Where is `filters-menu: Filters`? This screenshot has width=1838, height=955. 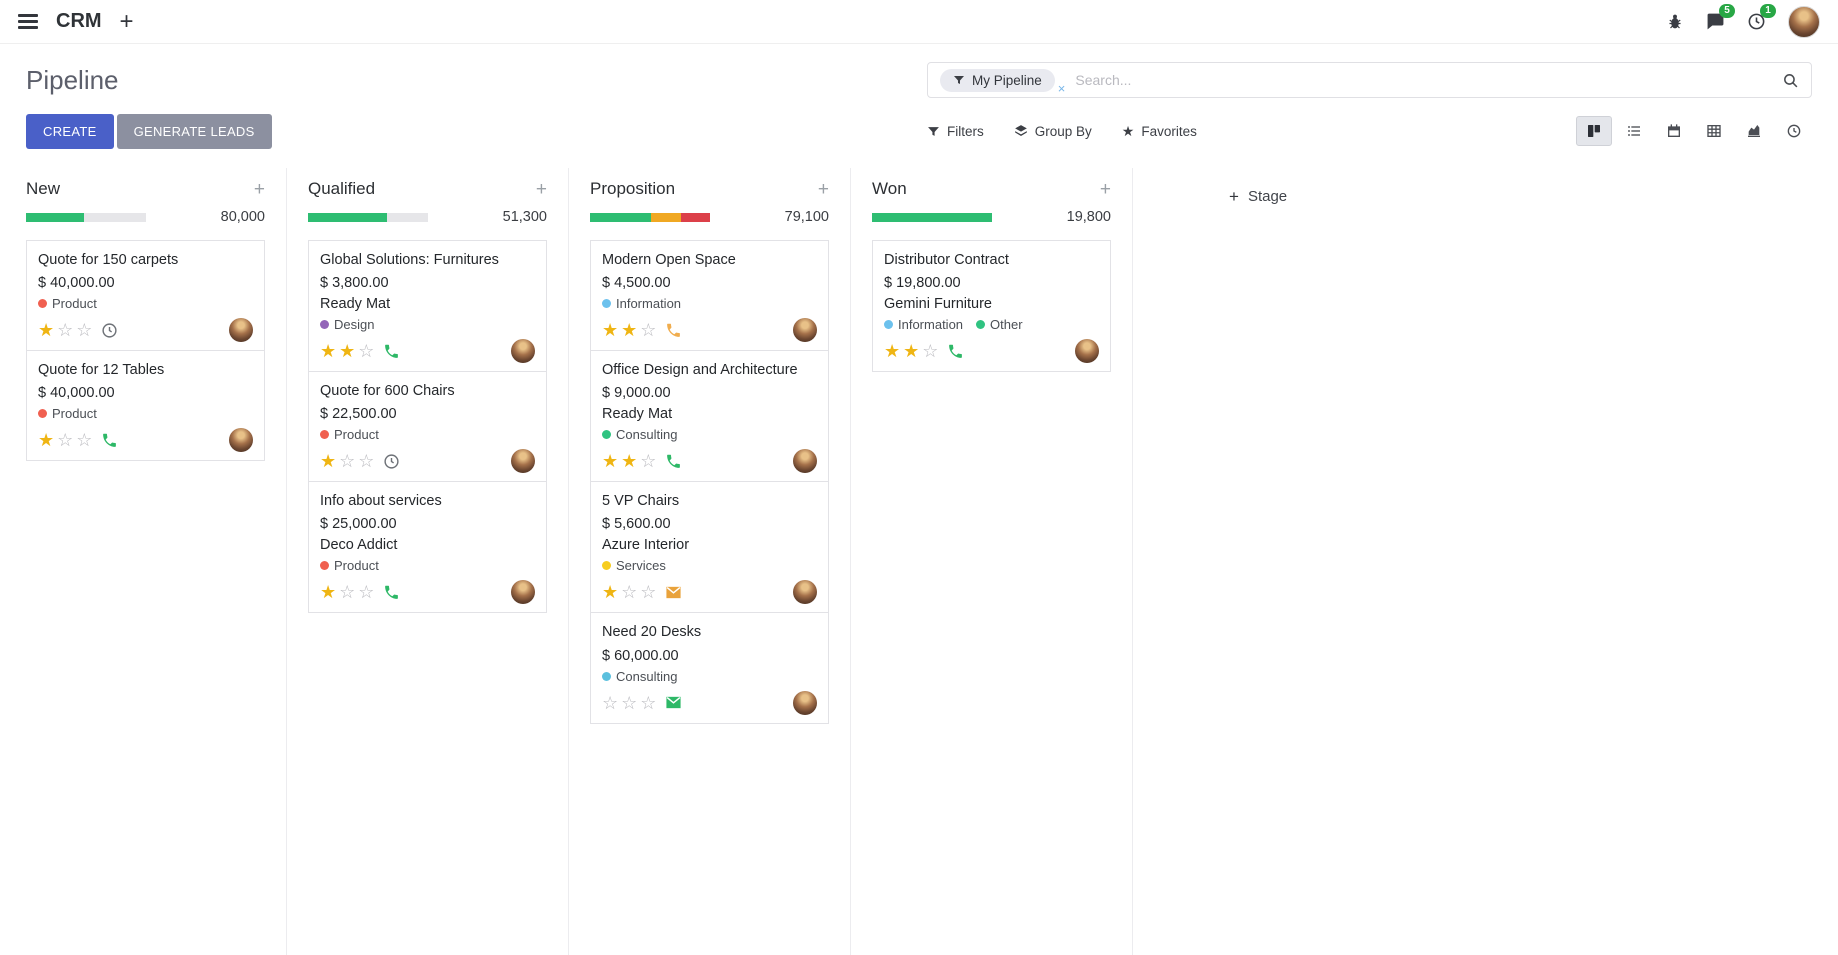 filters-menu: Filters is located at coordinates (955, 131).